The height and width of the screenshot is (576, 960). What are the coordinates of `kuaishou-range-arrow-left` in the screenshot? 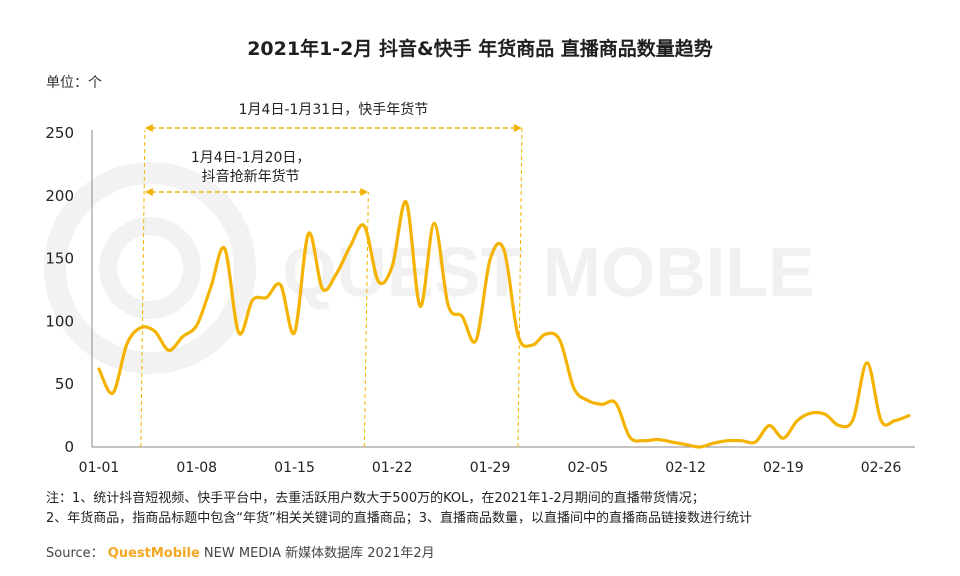 It's located at (148, 128).